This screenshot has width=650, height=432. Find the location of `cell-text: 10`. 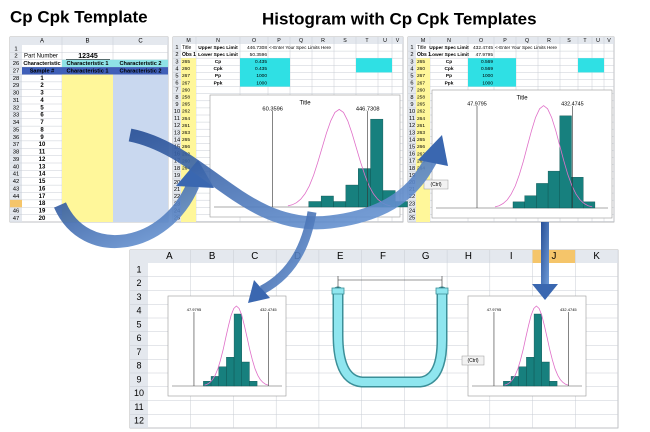

cell-text: 10 is located at coordinates (139, 393).